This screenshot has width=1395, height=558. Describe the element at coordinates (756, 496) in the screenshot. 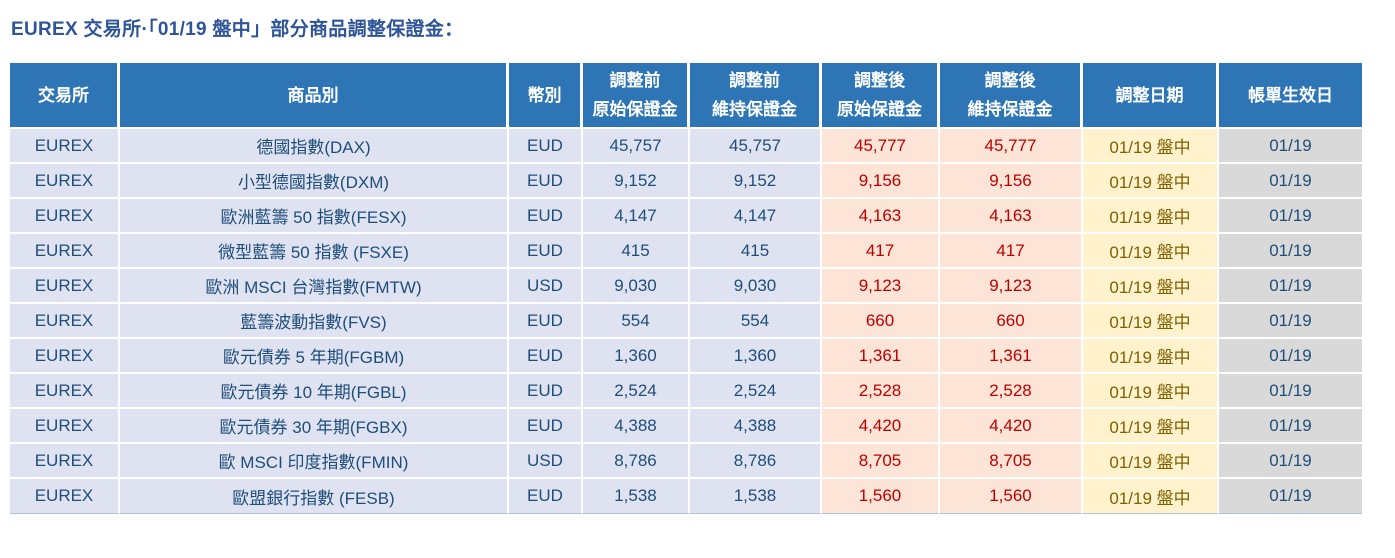

I see `pre-maintenance-margin-cell: 1,538` at that location.